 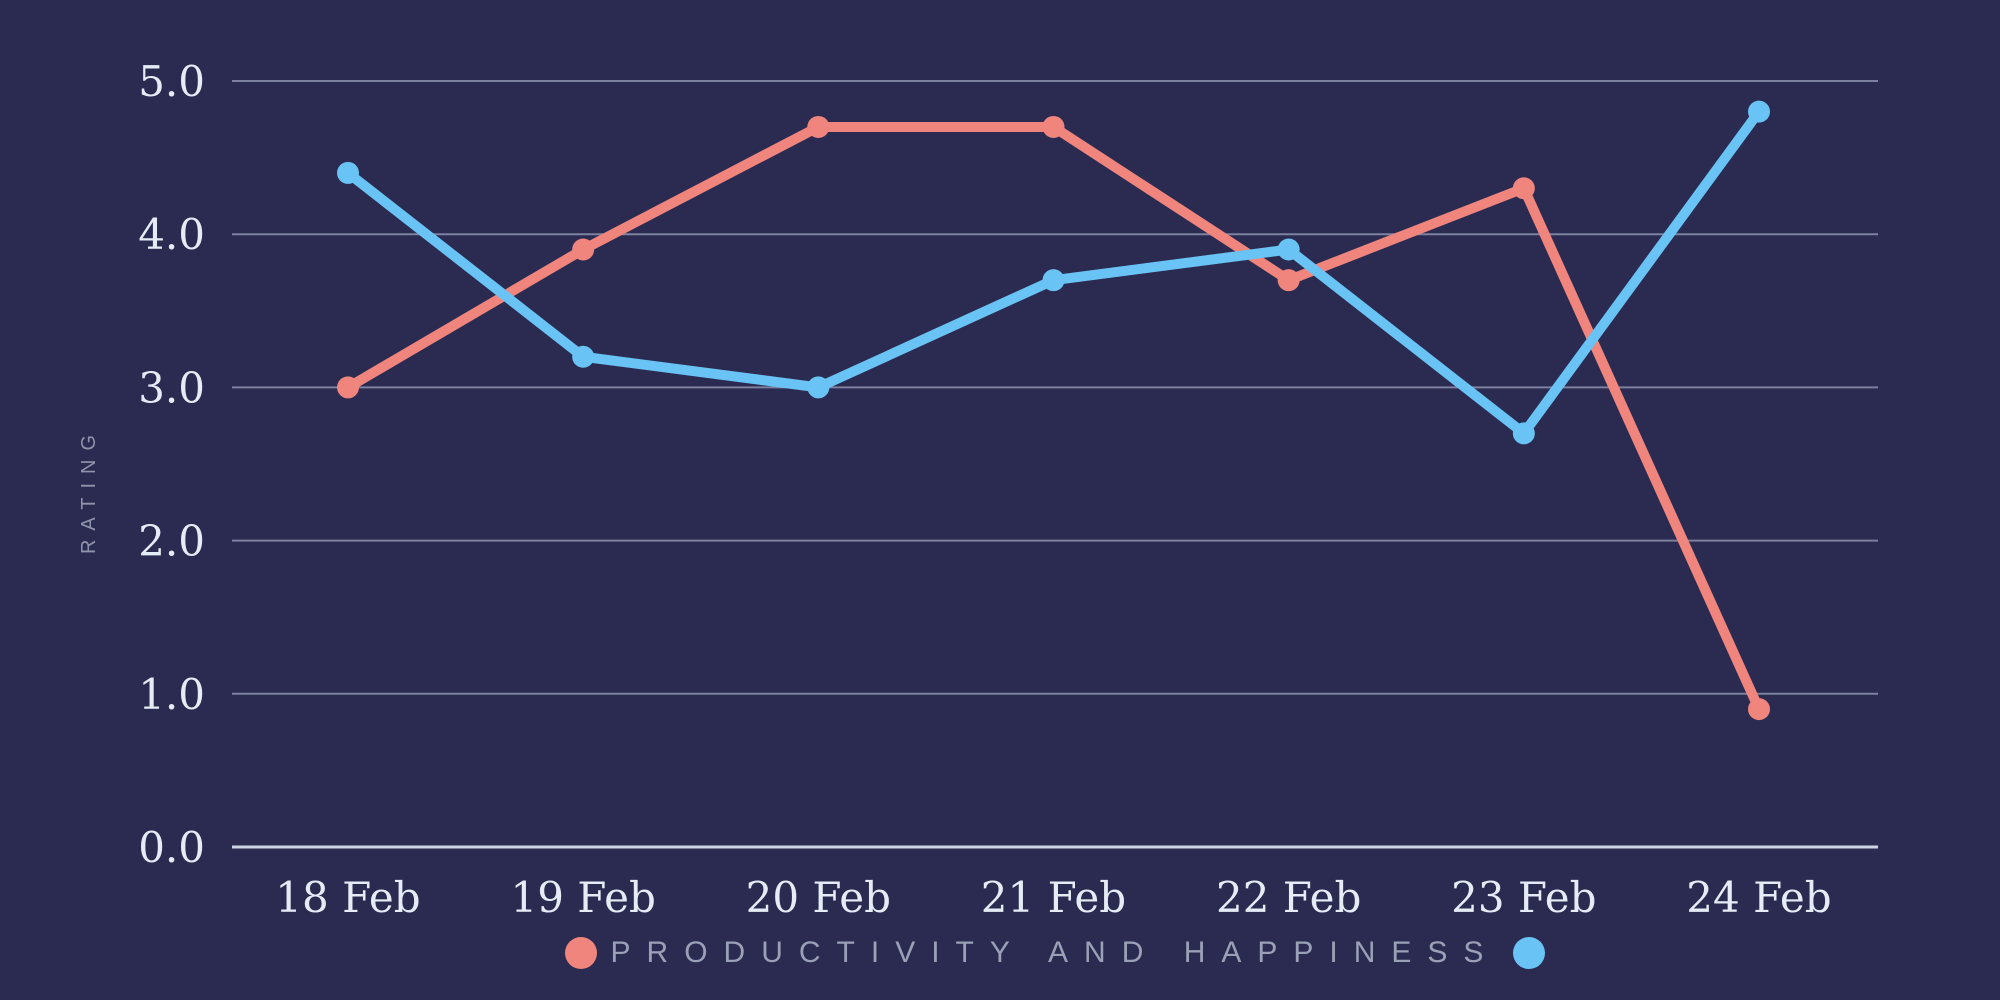 What do you see at coordinates (348, 172) in the screenshot?
I see `point-happiness-18-feb` at bounding box center [348, 172].